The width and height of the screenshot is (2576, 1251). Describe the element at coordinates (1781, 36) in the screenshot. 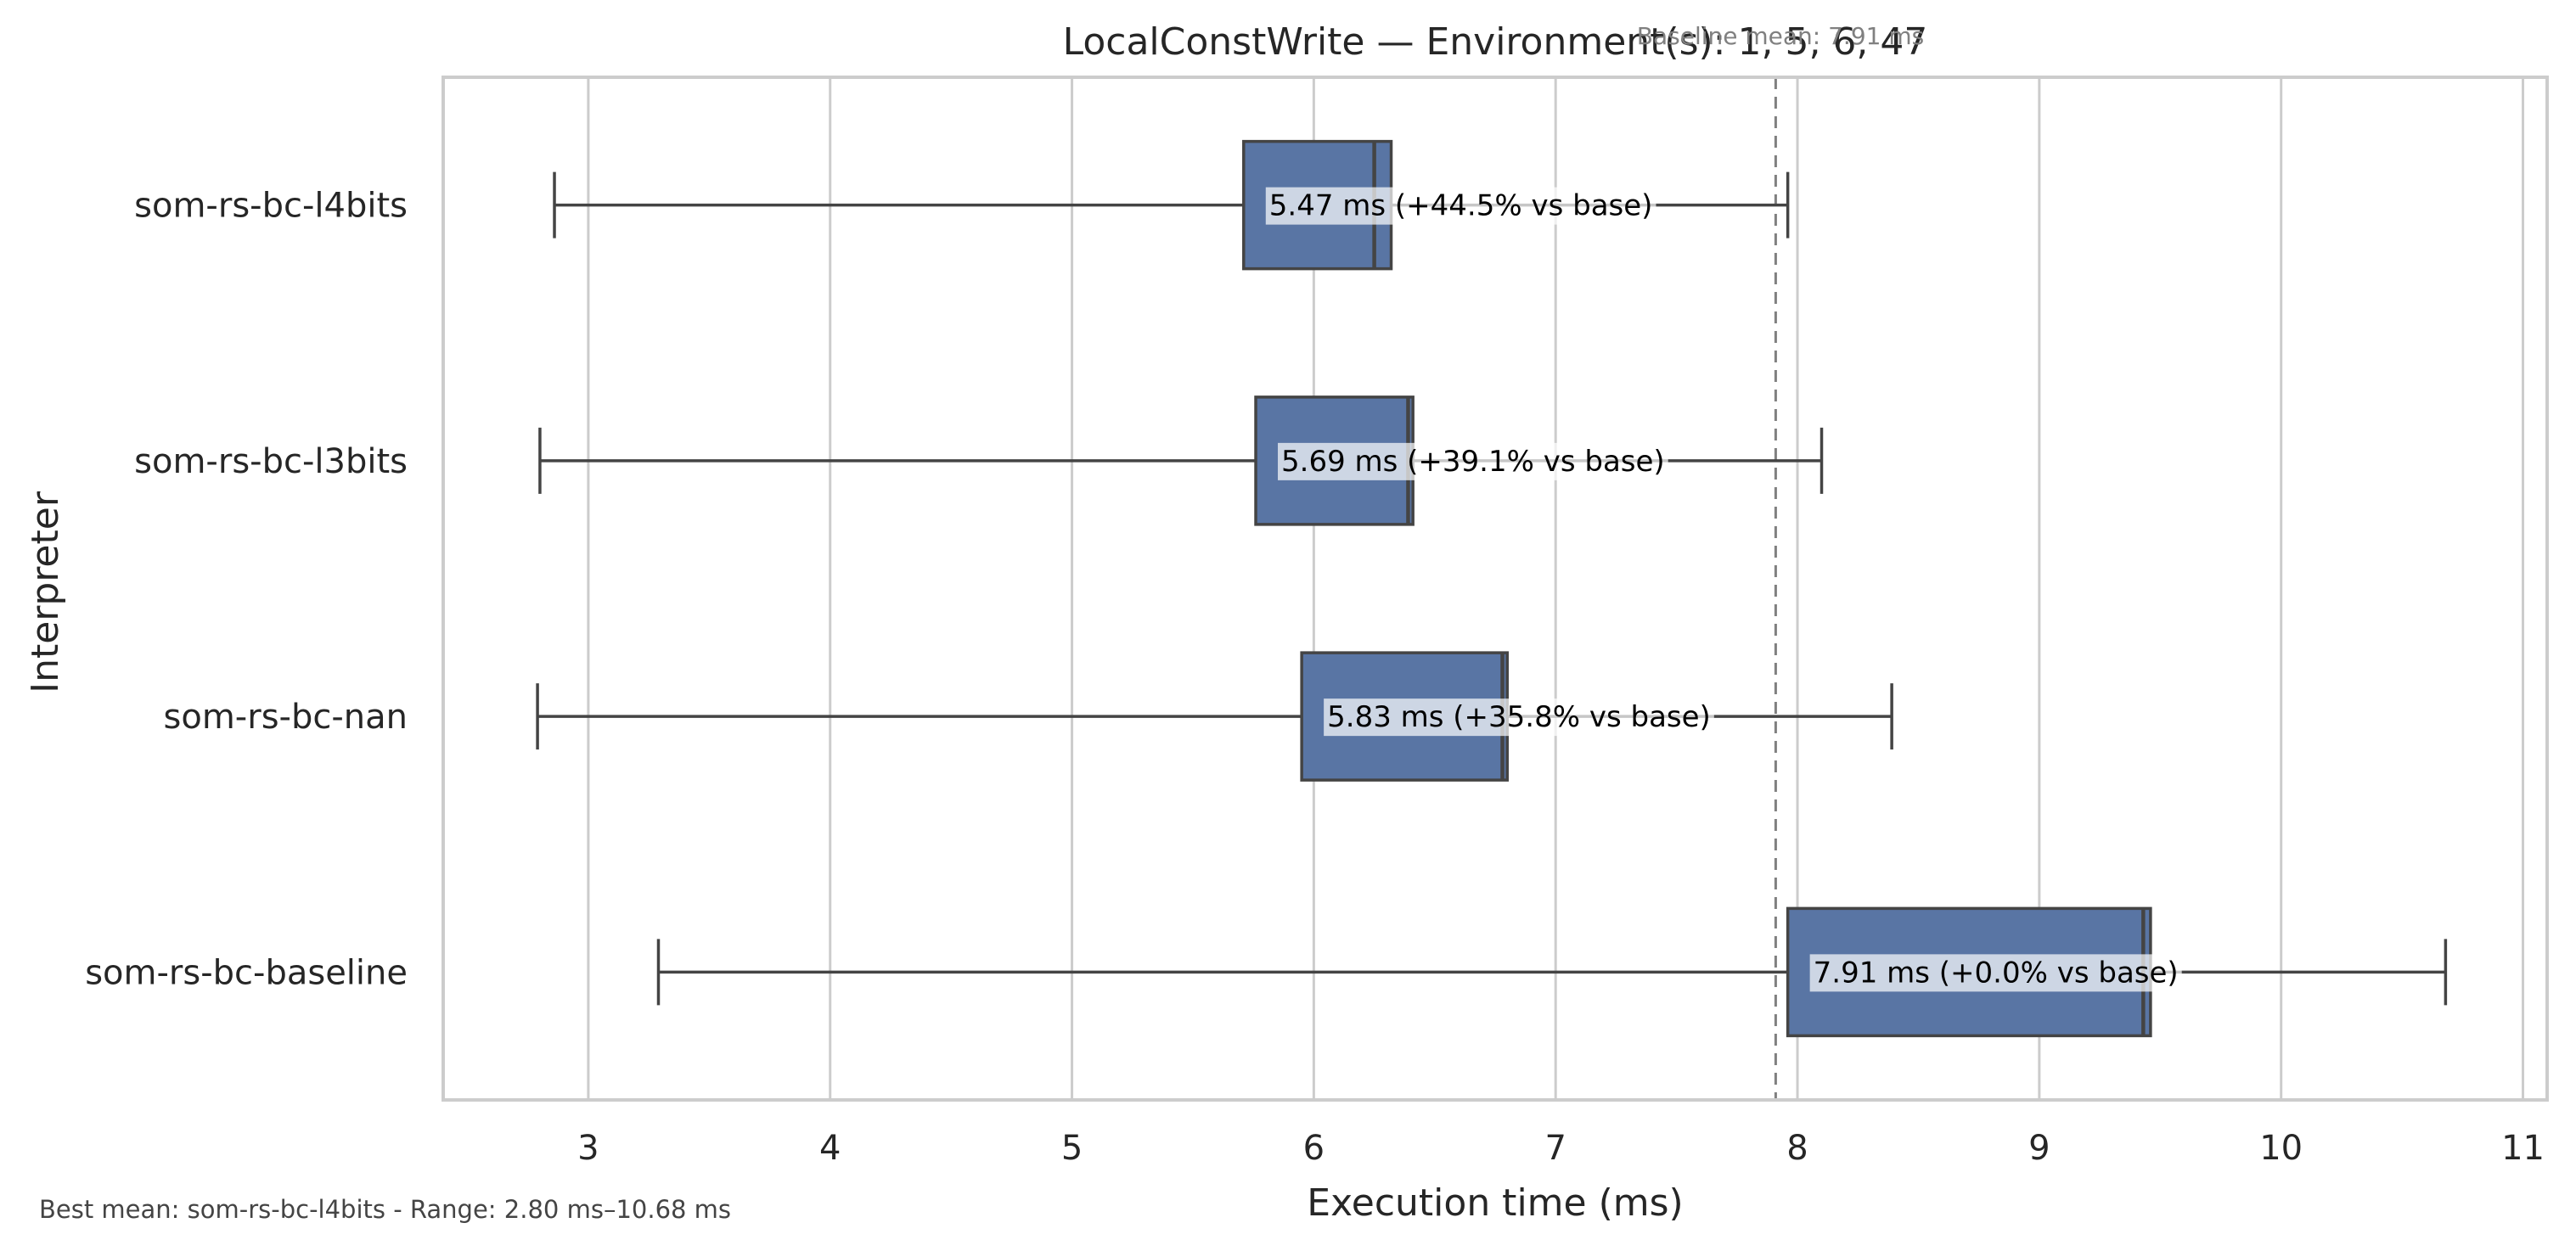

I see `baseline-label: Baseline mean: 7.91 ms` at that location.